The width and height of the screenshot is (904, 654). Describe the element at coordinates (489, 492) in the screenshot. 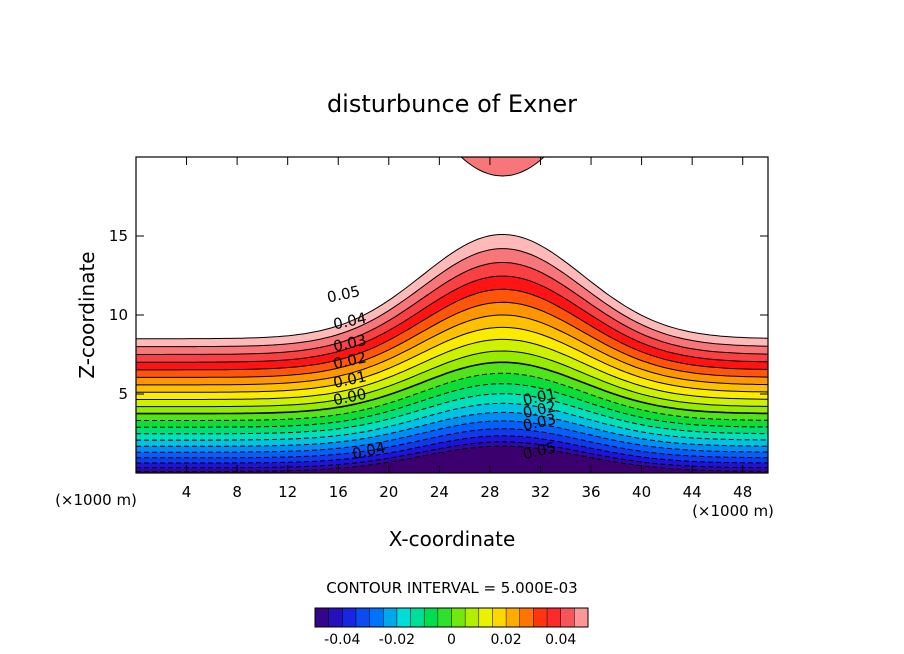

I see `x-tick-label: 28` at that location.